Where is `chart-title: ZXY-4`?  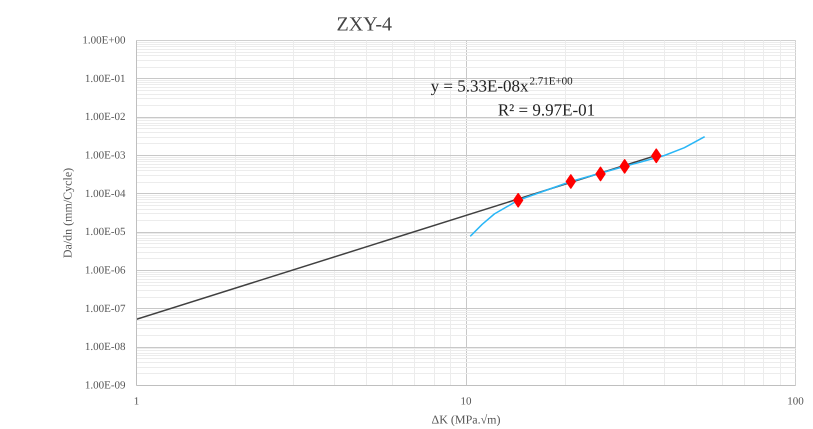
chart-title: ZXY-4 is located at coordinates (364, 25).